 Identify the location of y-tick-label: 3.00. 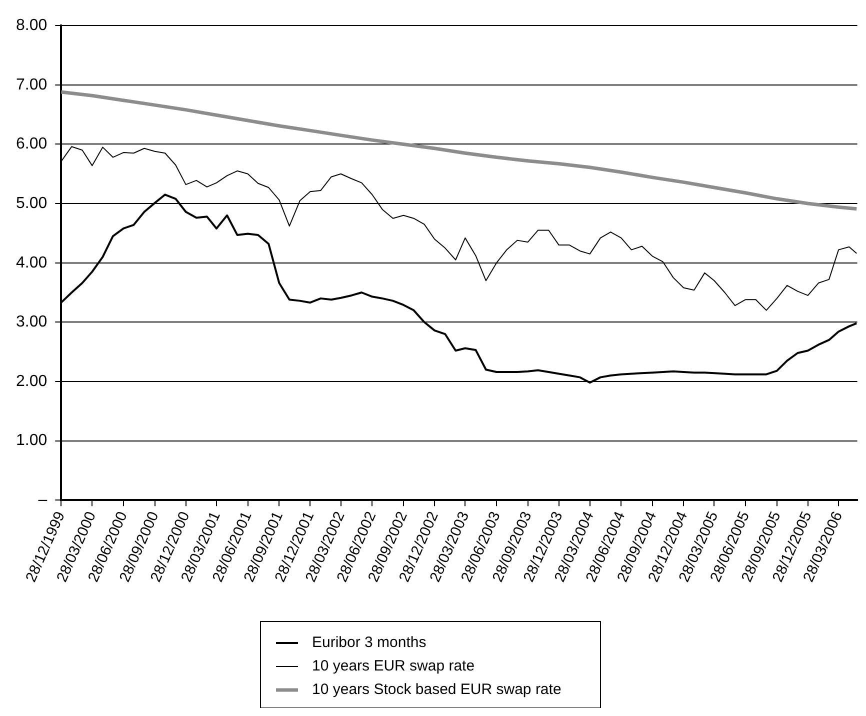
(32, 322).